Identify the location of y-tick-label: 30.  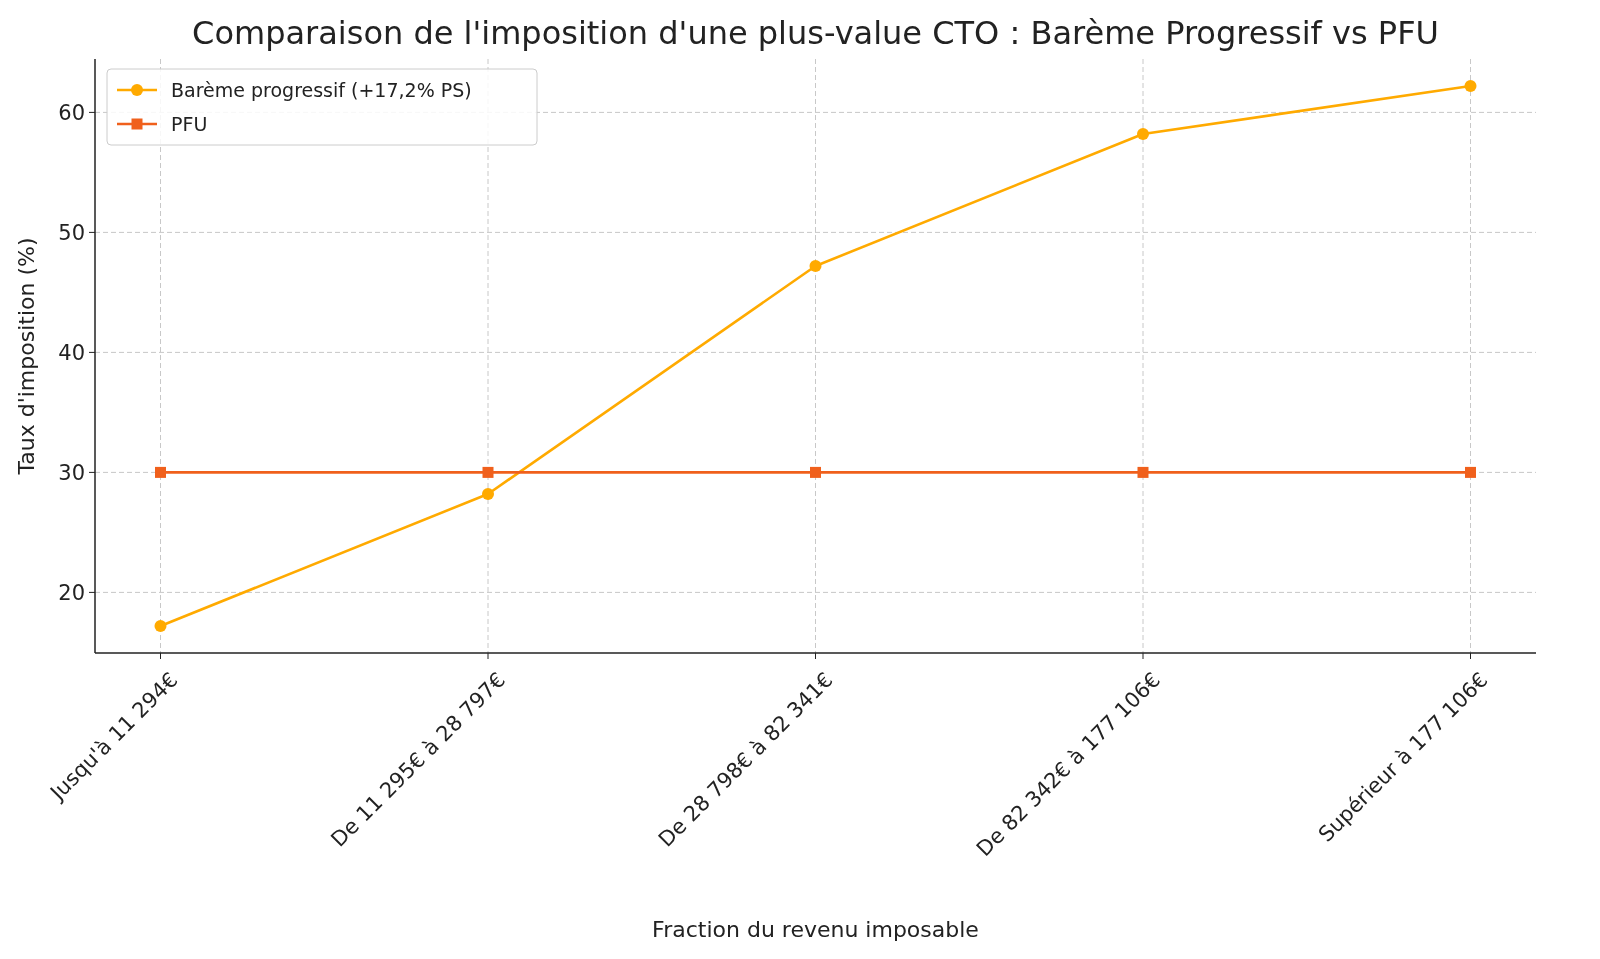
(71, 472).